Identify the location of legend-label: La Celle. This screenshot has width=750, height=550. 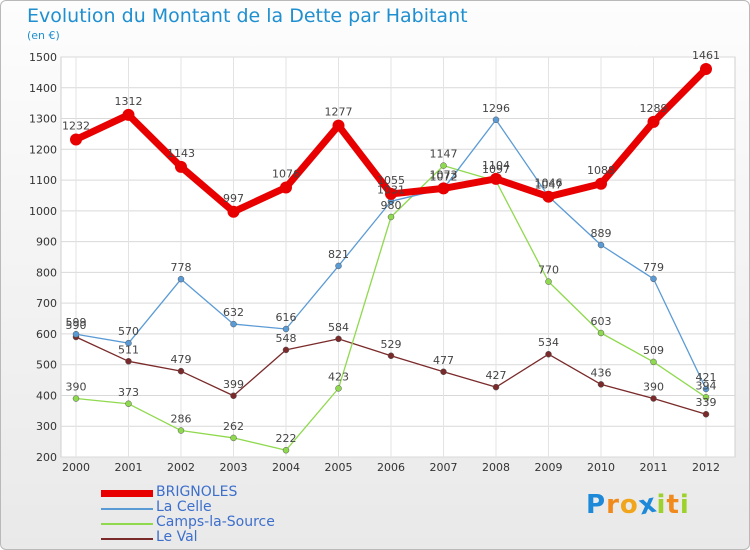
(184, 507).